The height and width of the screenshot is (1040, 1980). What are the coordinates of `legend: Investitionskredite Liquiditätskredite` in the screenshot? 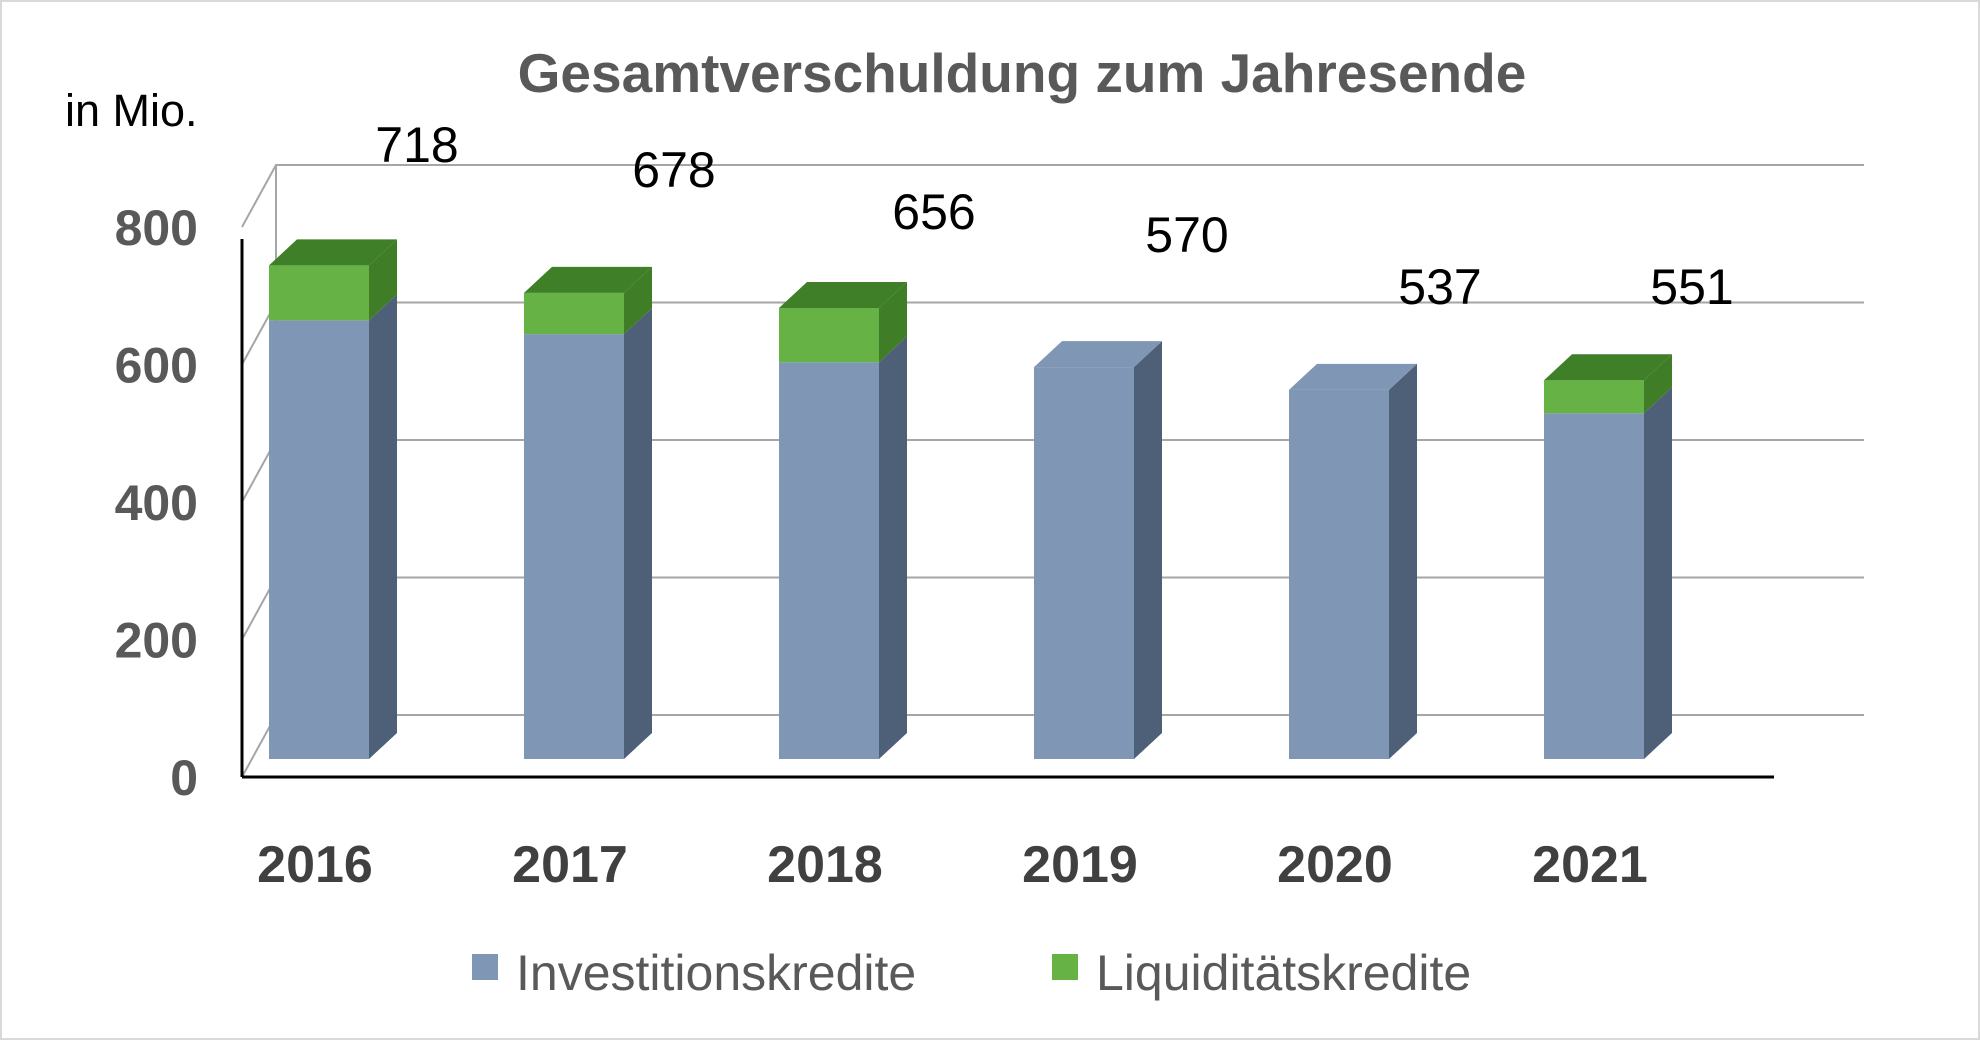 It's located at (971, 973).